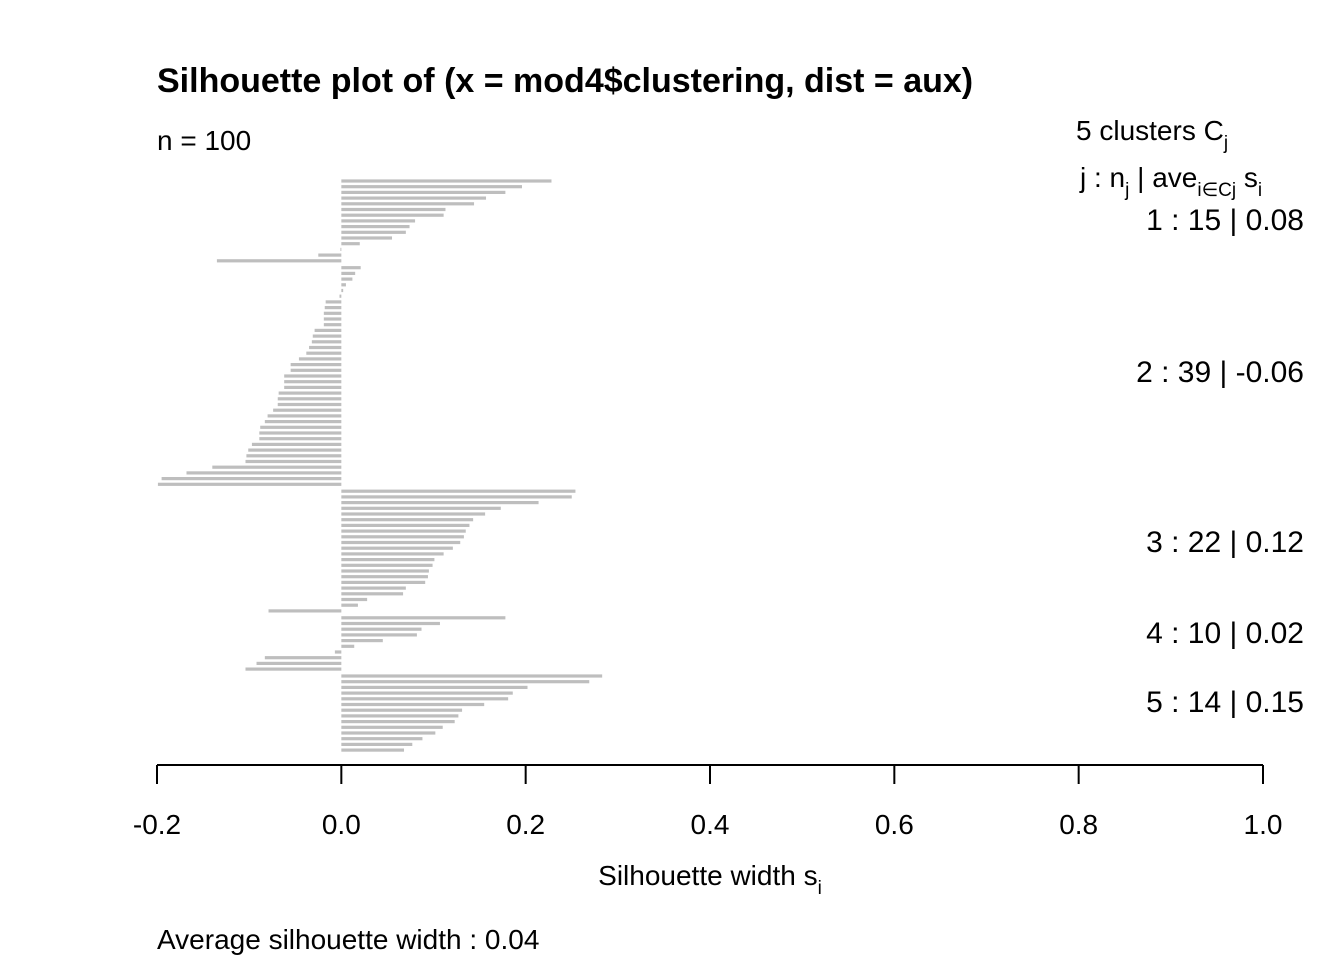  Describe the element at coordinates (710, 879) in the screenshot. I see `x-axis-label: Silhouette width si` at that location.